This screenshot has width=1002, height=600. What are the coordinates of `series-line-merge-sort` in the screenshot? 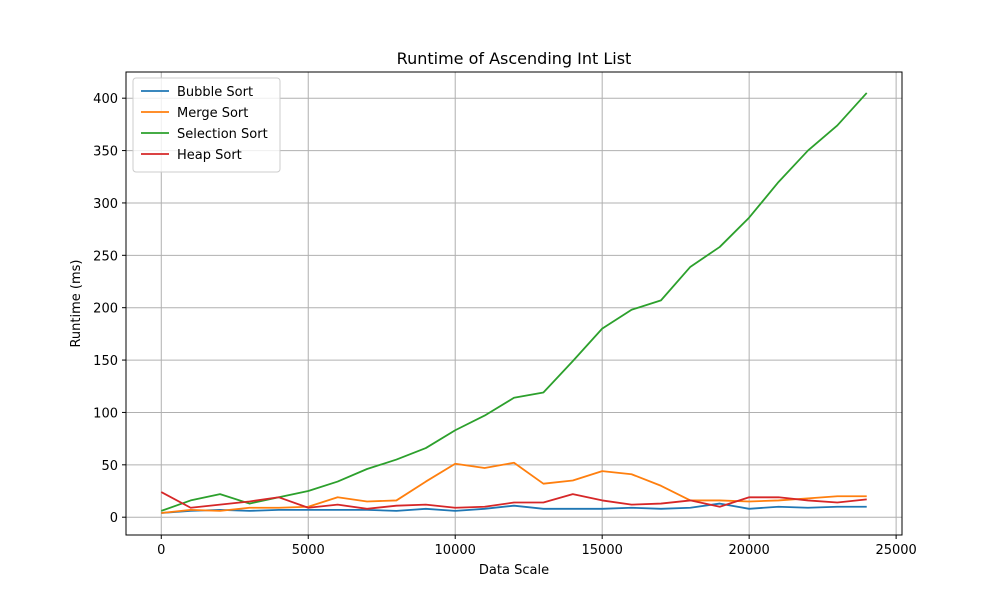 It's located at (514, 487).